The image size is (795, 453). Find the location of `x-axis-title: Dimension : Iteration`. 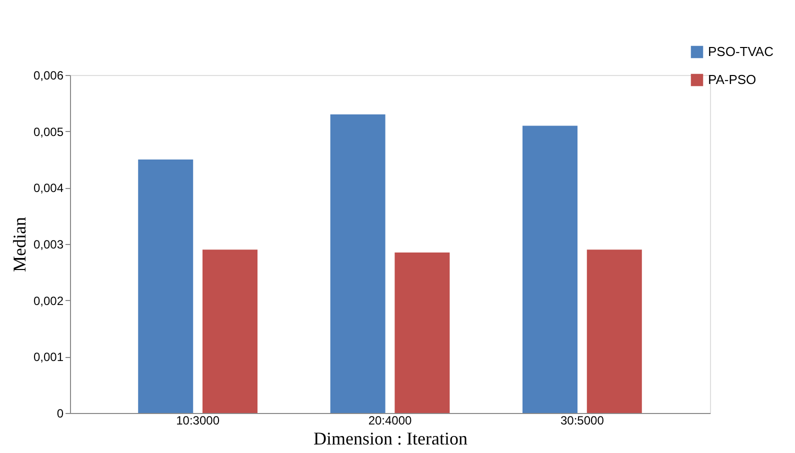

x-axis-title: Dimension : Iteration is located at coordinates (391, 438).